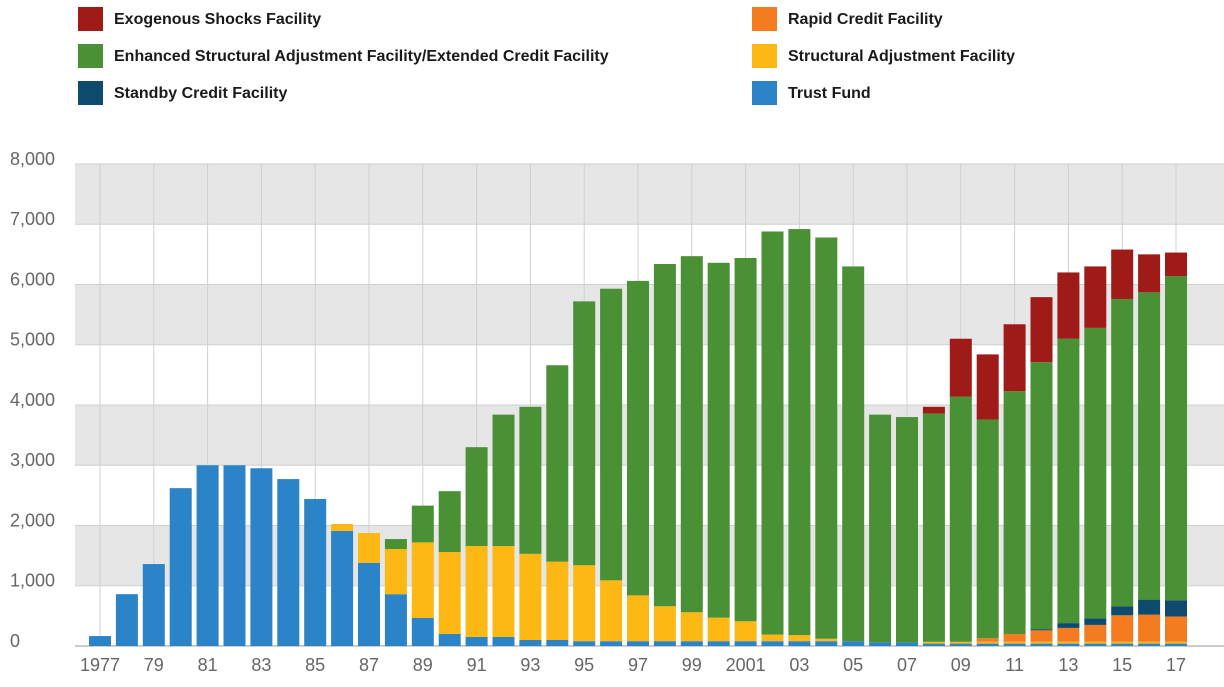 The width and height of the screenshot is (1224, 687). I want to click on x-tick-label: 2001, so click(746, 665).